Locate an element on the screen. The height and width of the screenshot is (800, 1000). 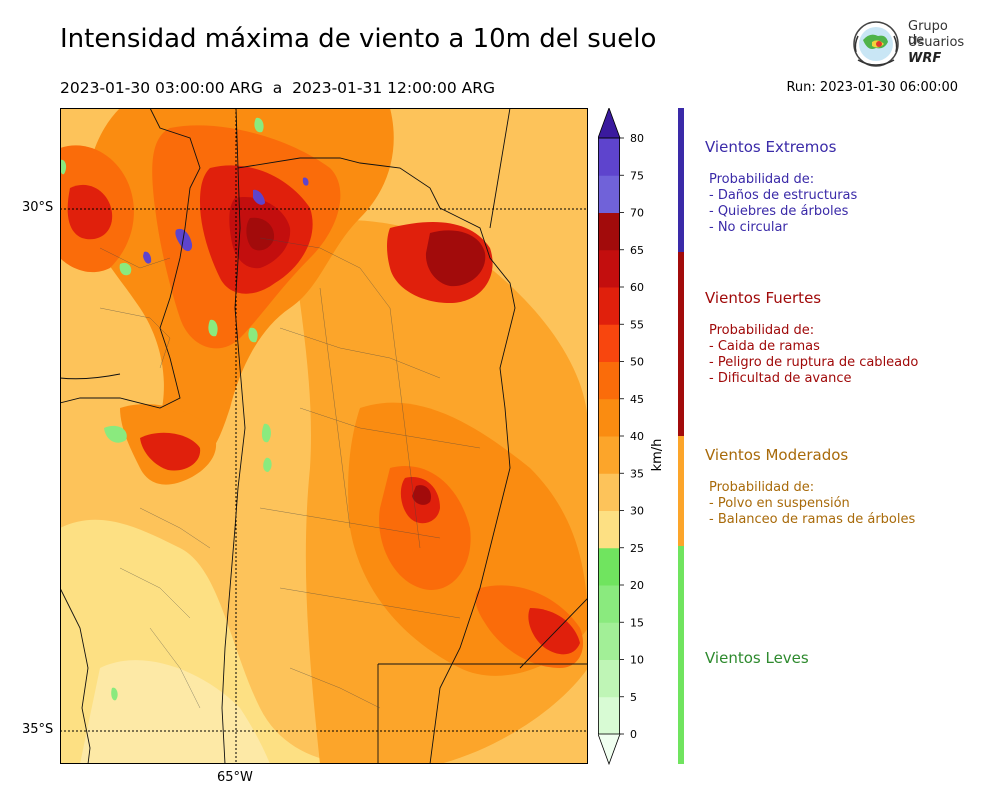
wrf-logo: Grupo de Usuarios WRF is located at coordinates (908, 44).